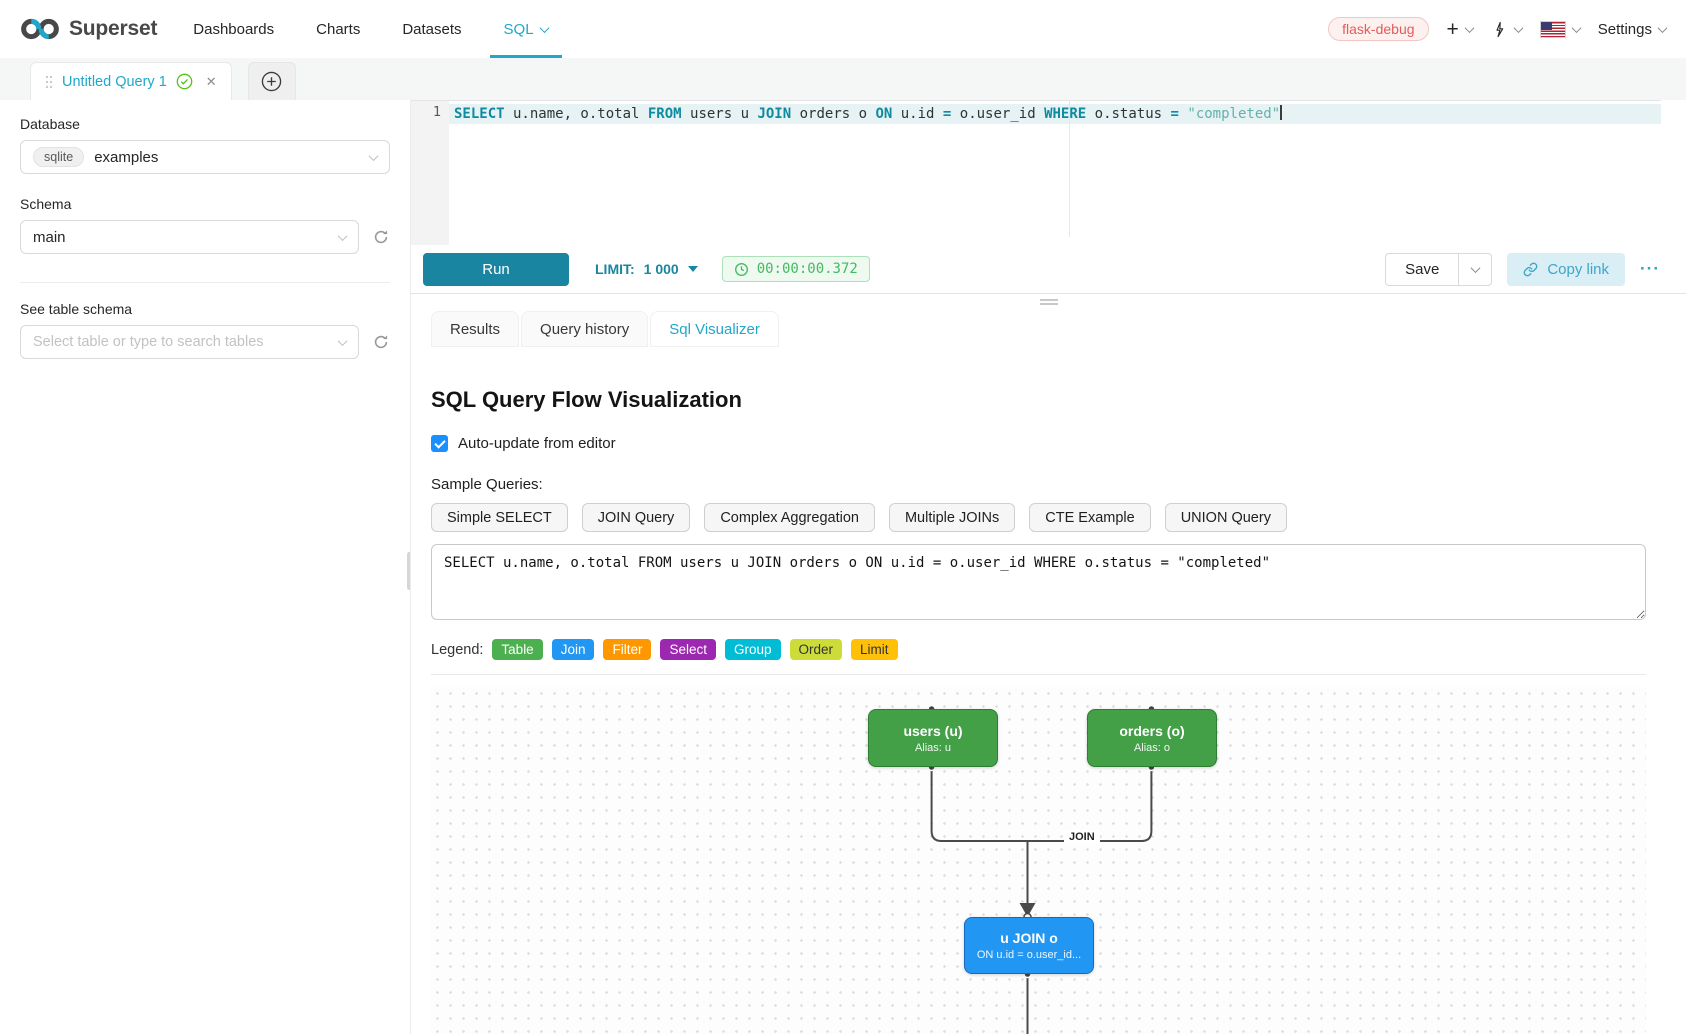 This screenshot has height=1034, width=1686. I want to click on table-select: Select table or type to search tables, so click(189, 342).